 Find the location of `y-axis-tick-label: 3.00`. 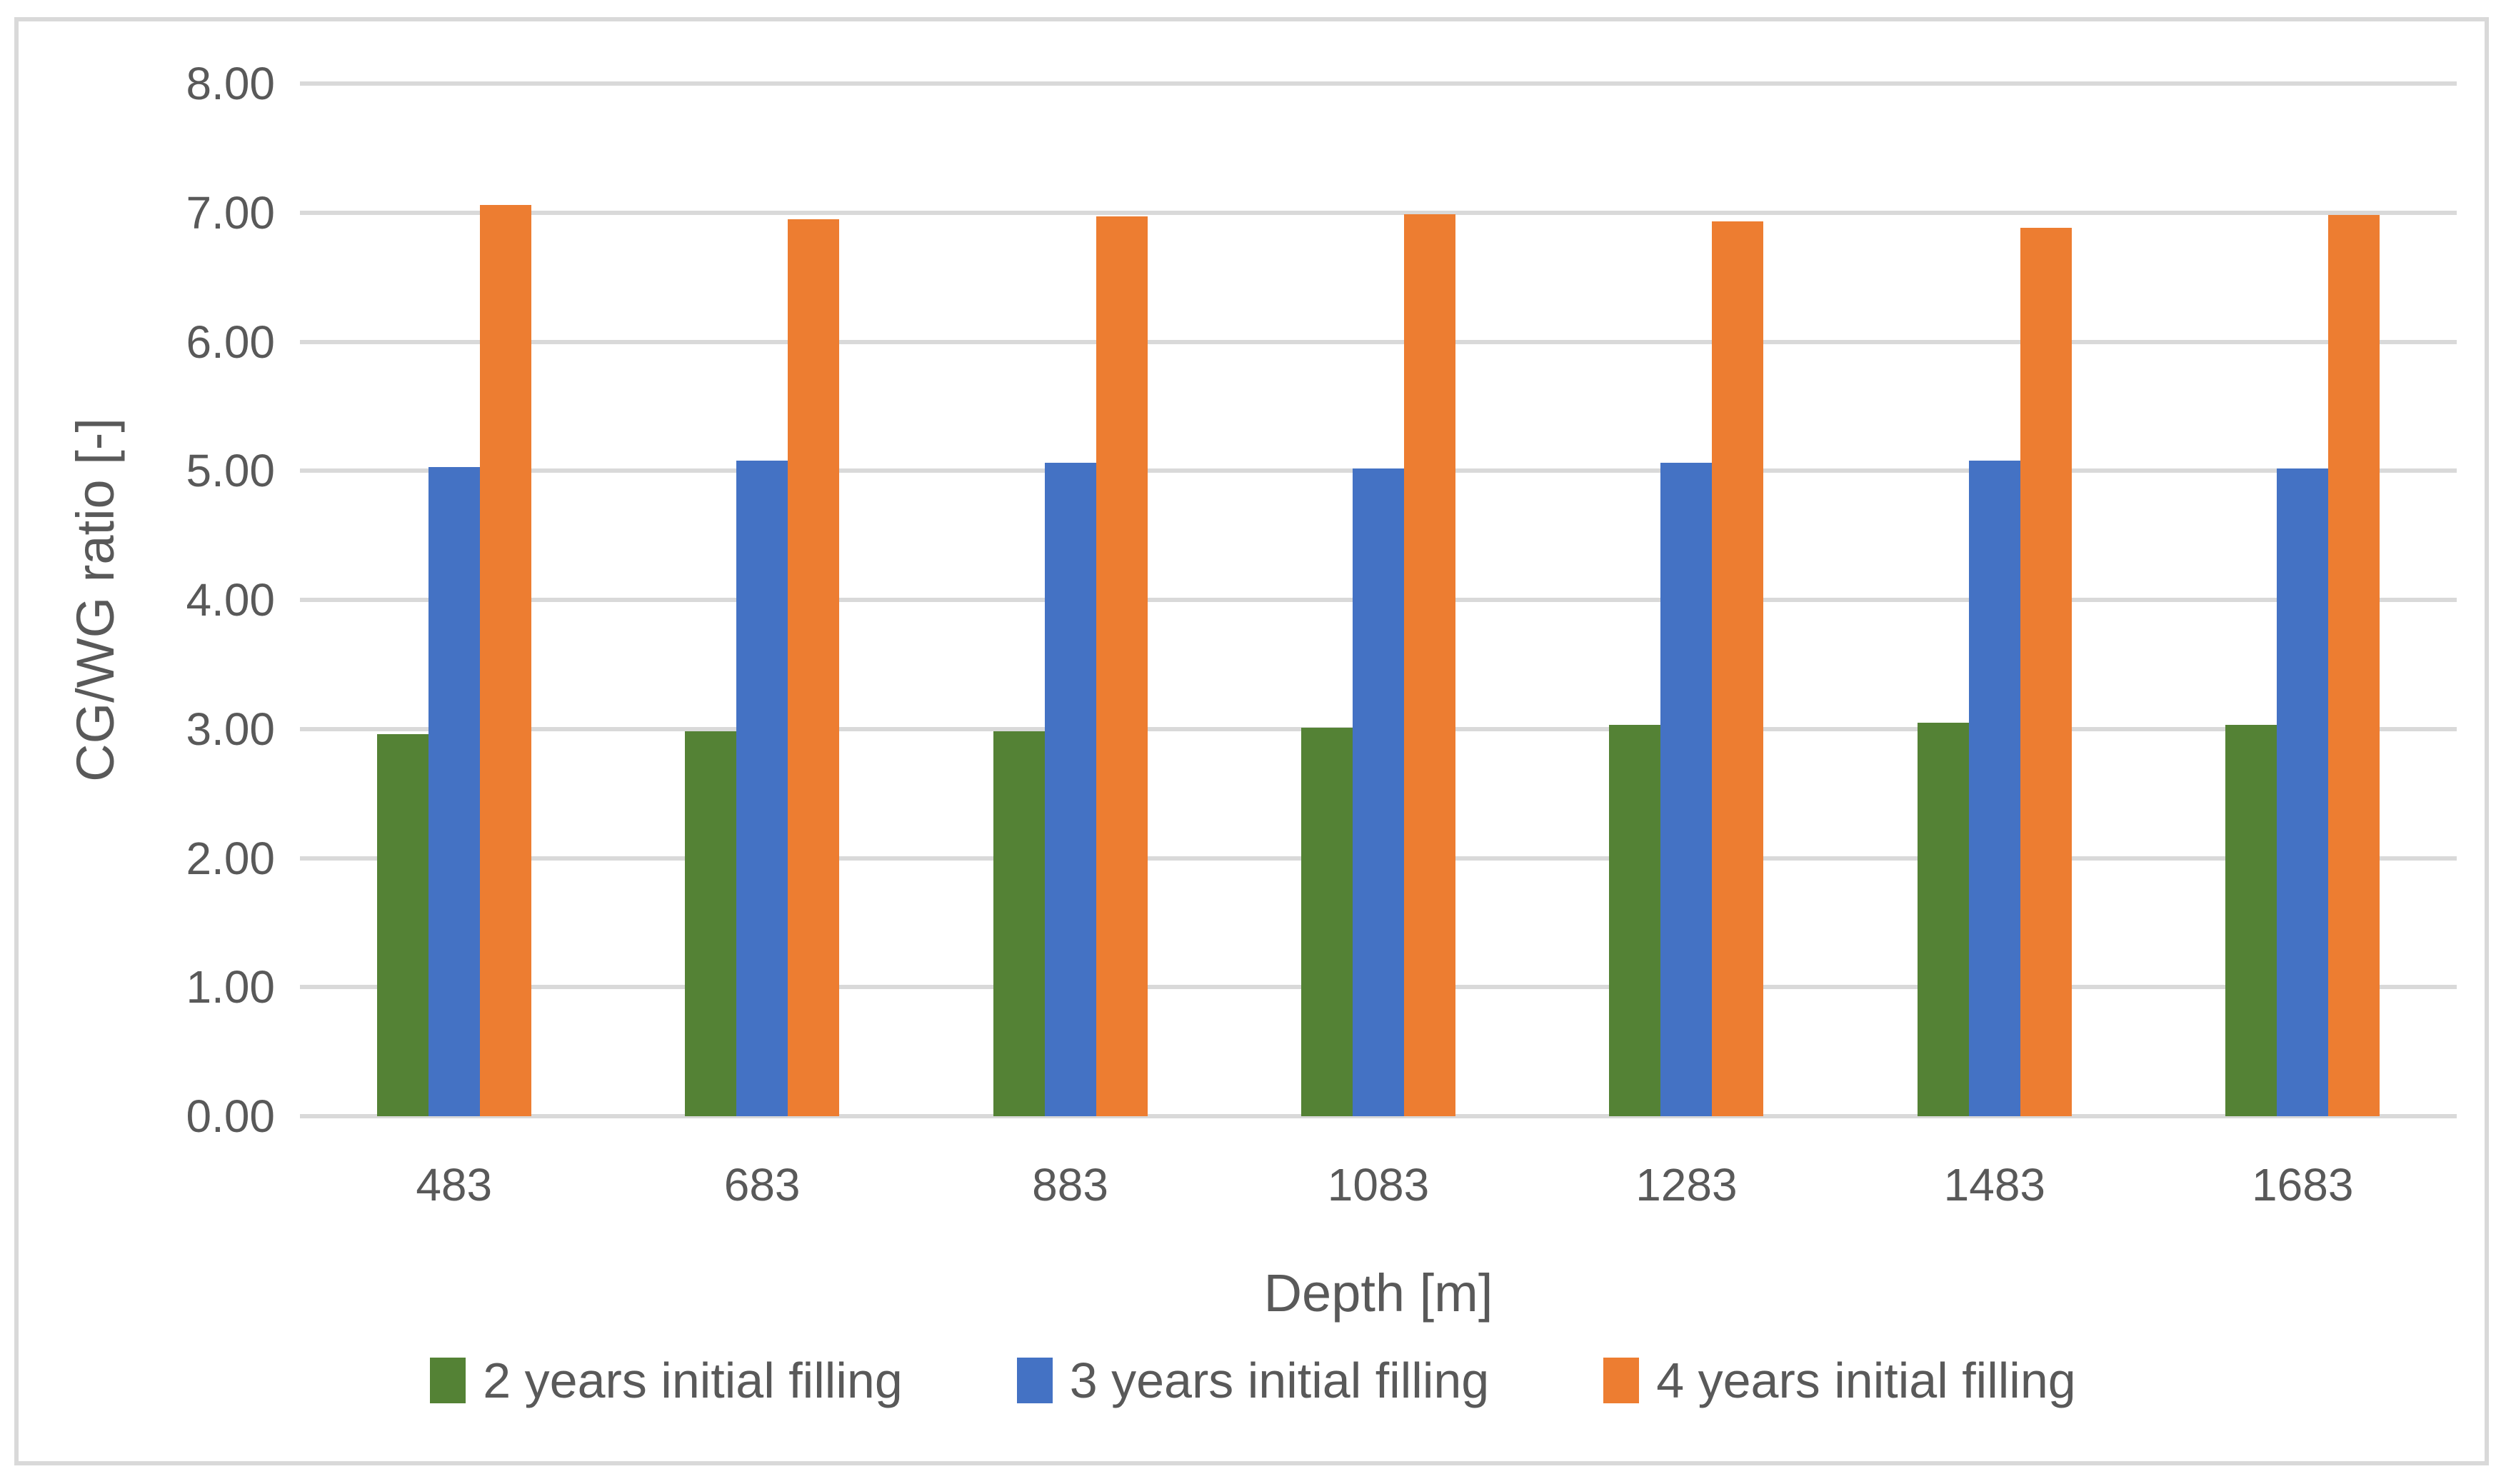

y-axis-tick-label: 3.00 is located at coordinates (230, 729).